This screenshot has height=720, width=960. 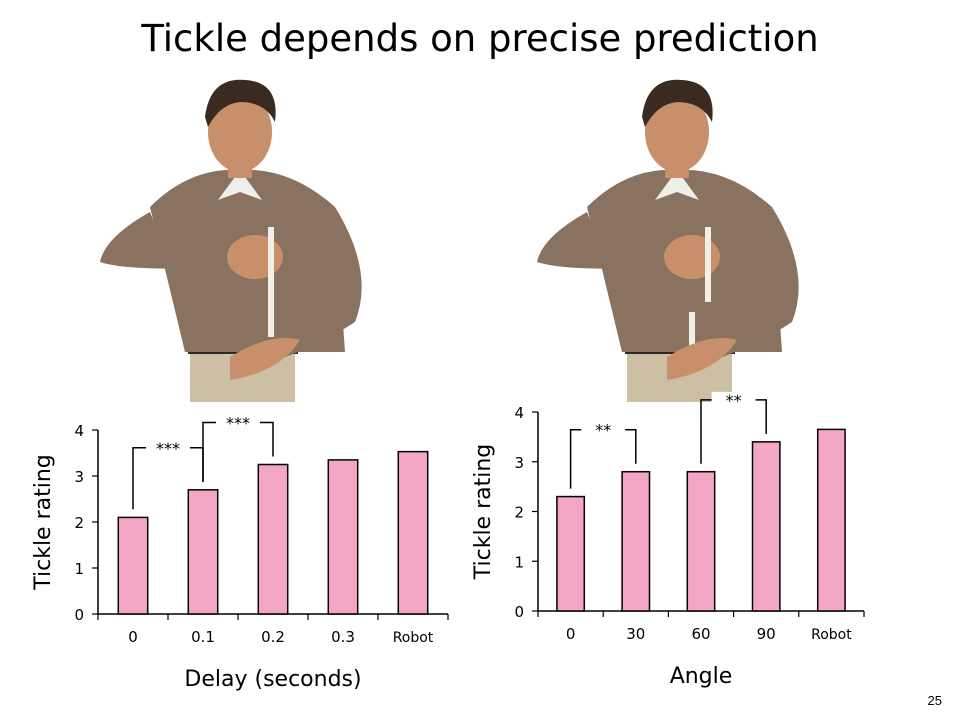 What do you see at coordinates (766, 634) in the screenshot?
I see `x-tick-label: 90` at bounding box center [766, 634].